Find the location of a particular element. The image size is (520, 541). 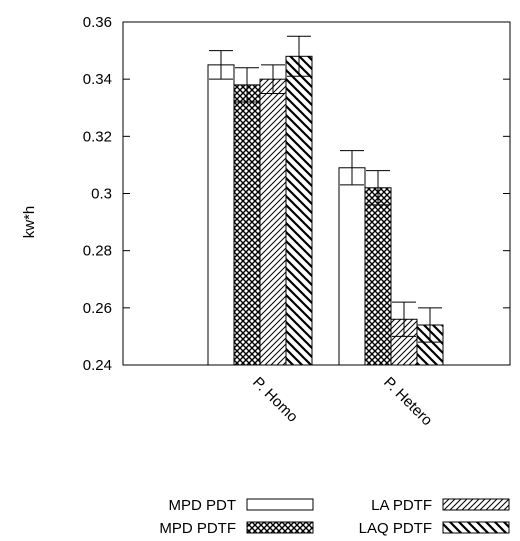

legend: MPD PDT LA PDTF MPD PDTF LAQ PDTF is located at coordinates (334, 517).